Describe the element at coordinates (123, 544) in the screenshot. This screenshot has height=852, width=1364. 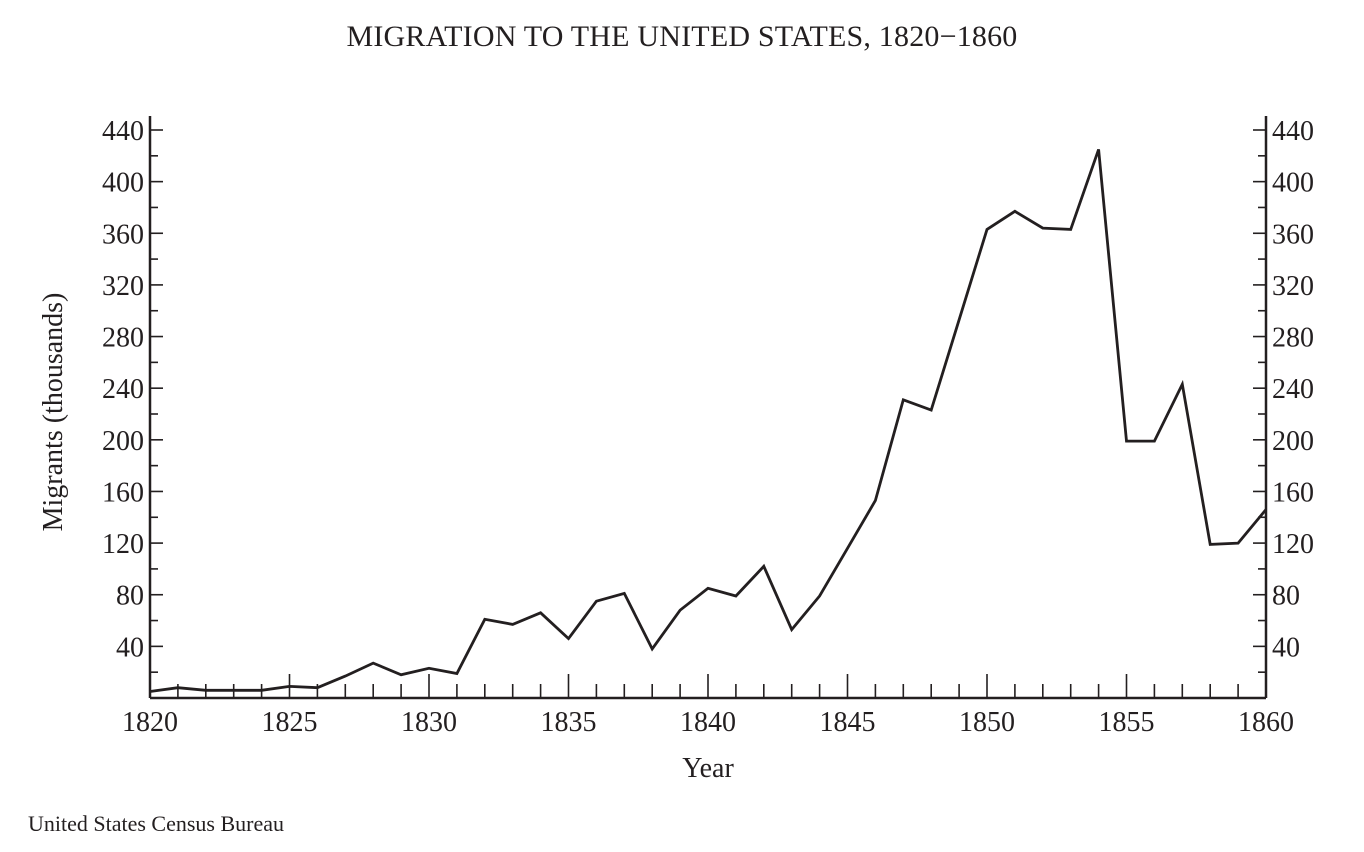
I see `y-tick-label-left: 120` at that location.